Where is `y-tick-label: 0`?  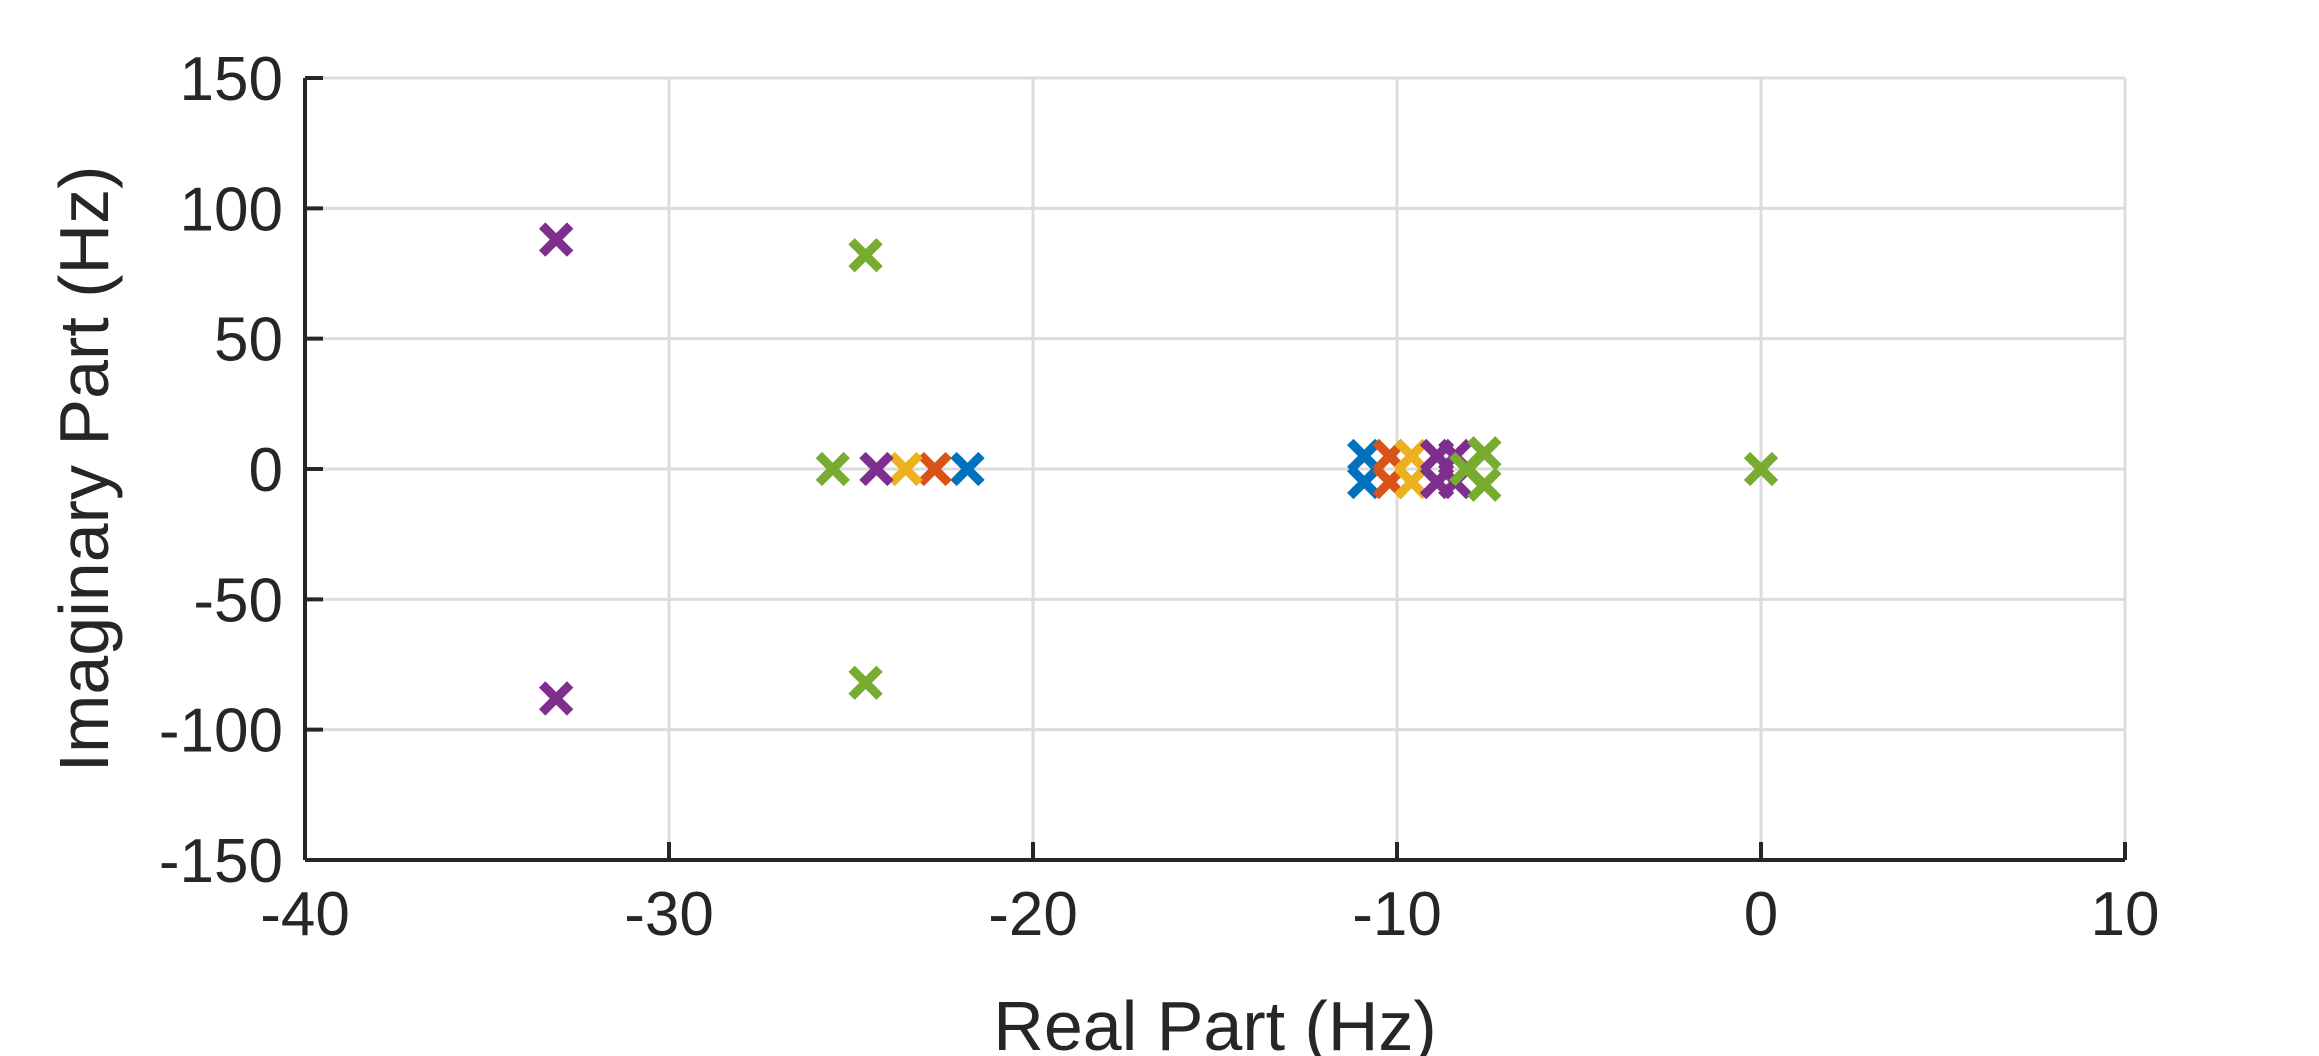 y-tick-label: 0 is located at coordinates (266, 470).